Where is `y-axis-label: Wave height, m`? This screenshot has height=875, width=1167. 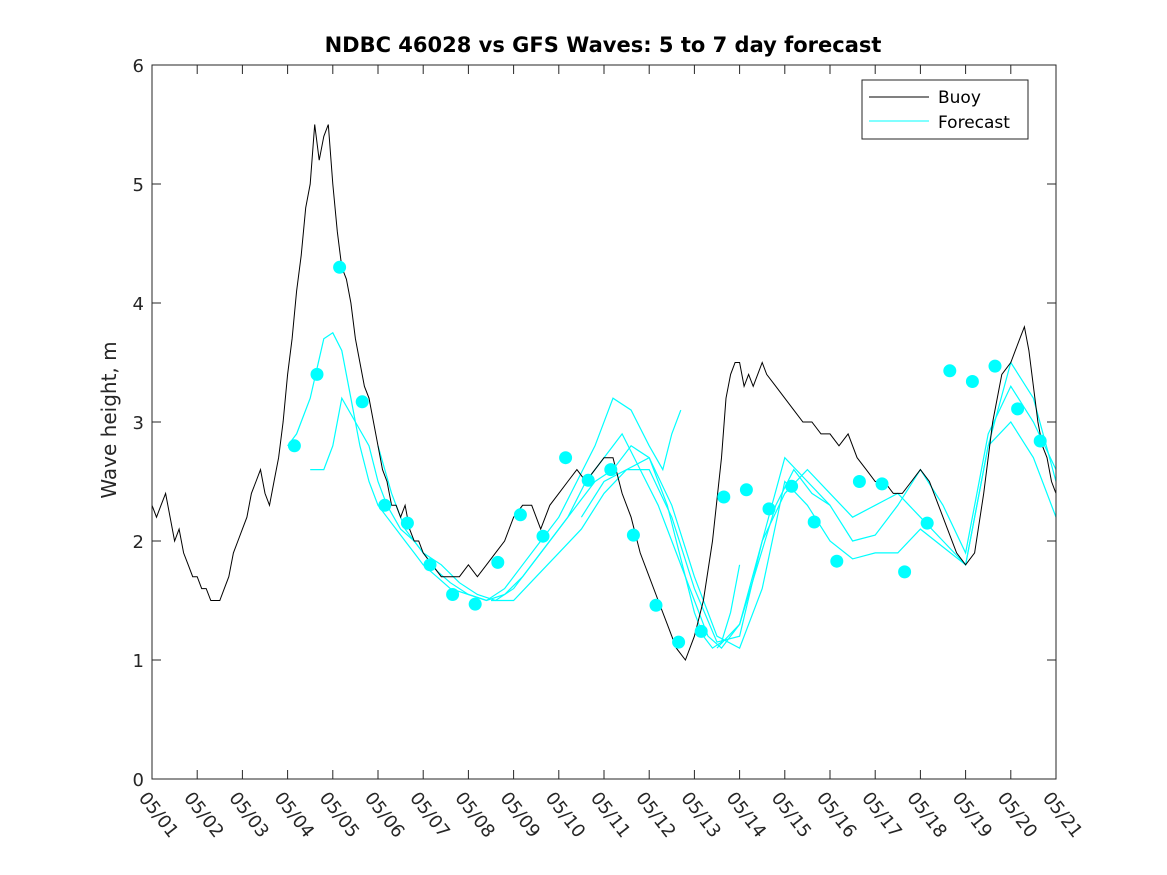 y-axis-label: Wave height, m is located at coordinates (109, 419).